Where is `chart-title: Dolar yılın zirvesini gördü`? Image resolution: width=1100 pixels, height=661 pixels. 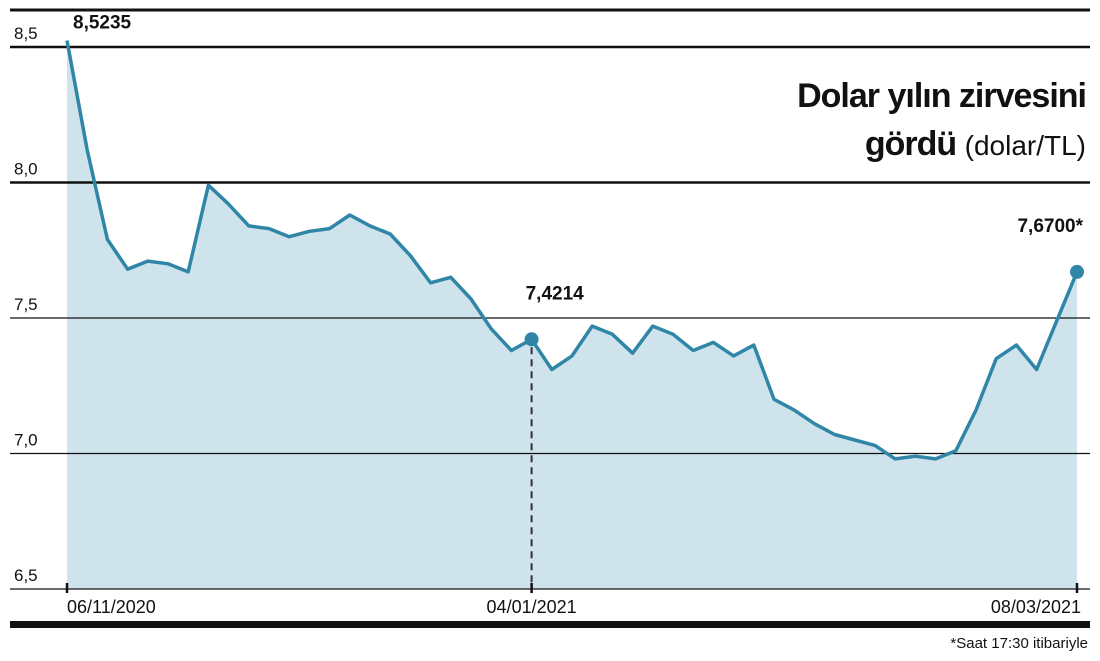
chart-title: Dolar yılın zirvesini gördü is located at coordinates (942, 120).